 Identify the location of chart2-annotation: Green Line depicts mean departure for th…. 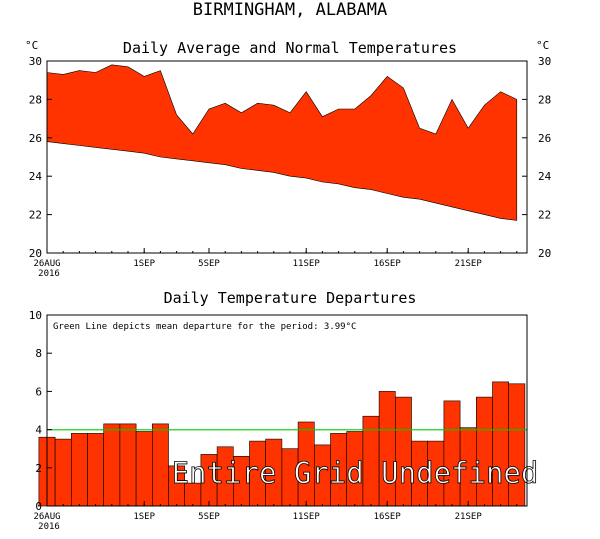
(204, 327).